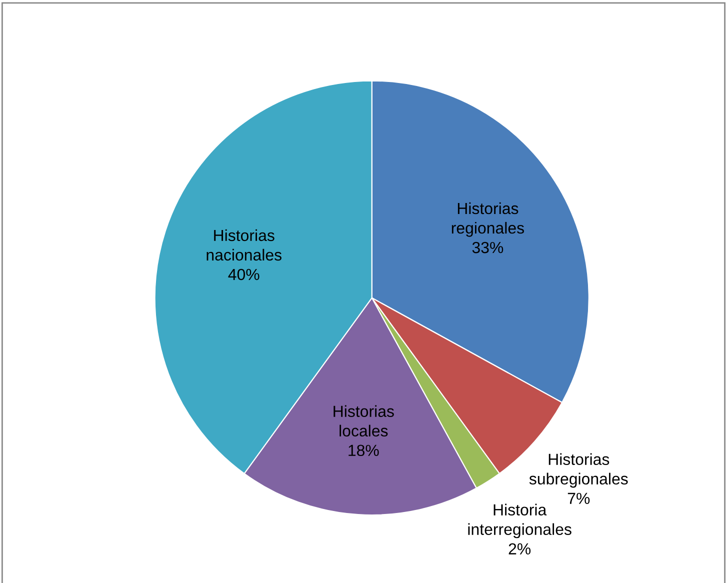 The width and height of the screenshot is (727, 583). What do you see at coordinates (488, 219) in the screenshot?
I see `slice-label: Historias regionales` at bounding box center [488, 219].